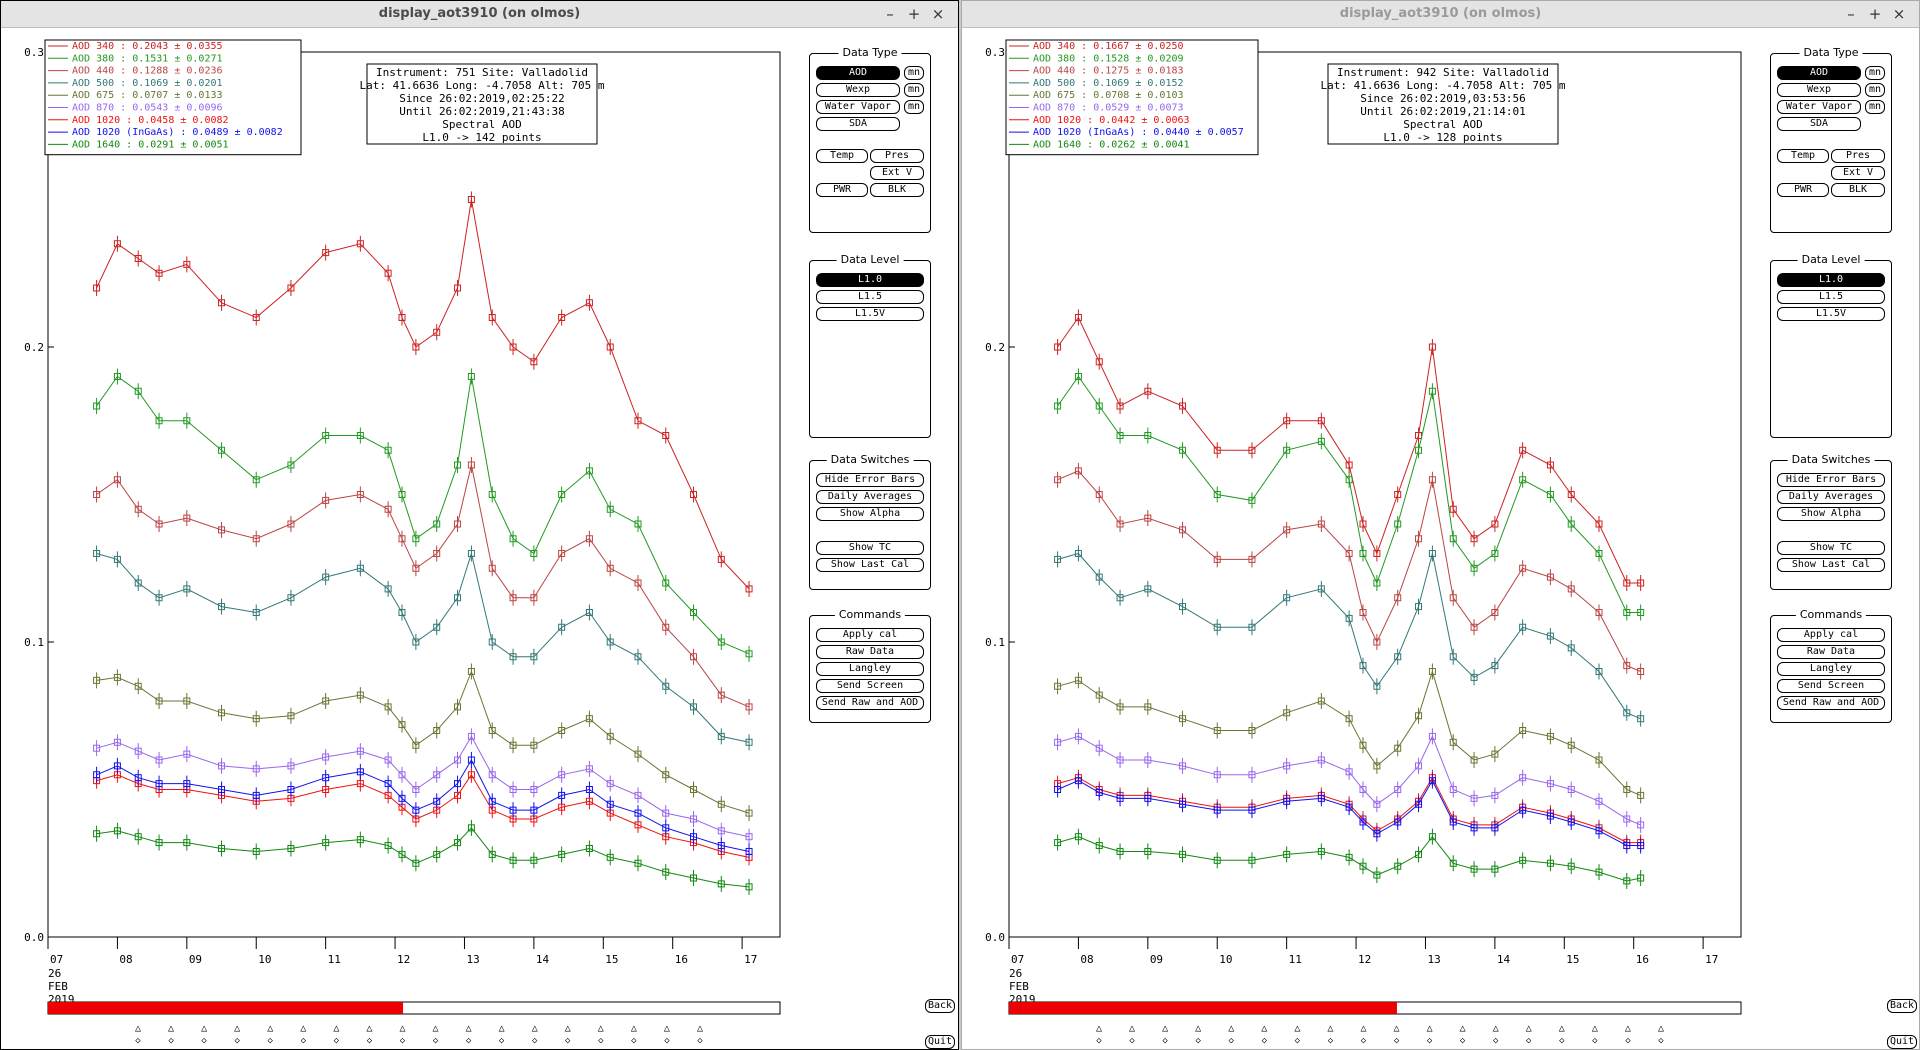 The width and height of the screenshot is (1920, 1050). What do you see at coordinates (1203, 1008) in the screenshot?
I see `progress-fill` at bounding box center [1203, 1008].